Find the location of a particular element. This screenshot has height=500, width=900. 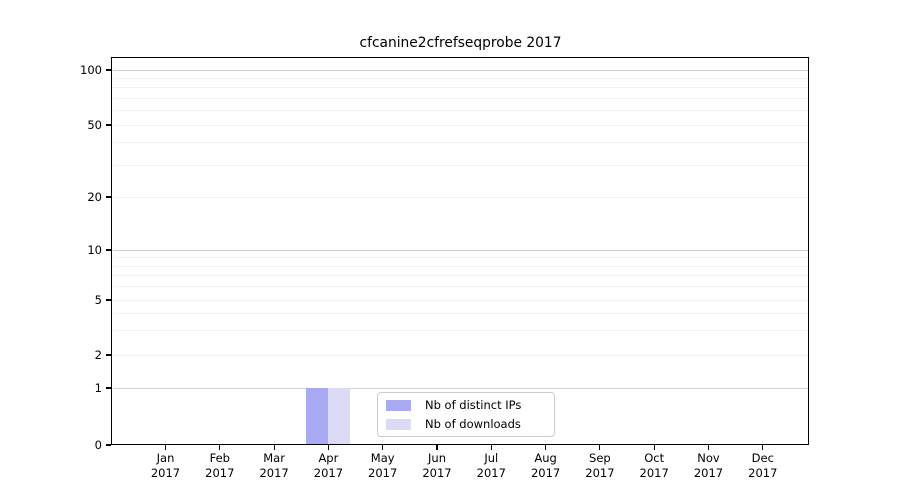

x-tick-month: Sep is located at coordinates (600, 458).